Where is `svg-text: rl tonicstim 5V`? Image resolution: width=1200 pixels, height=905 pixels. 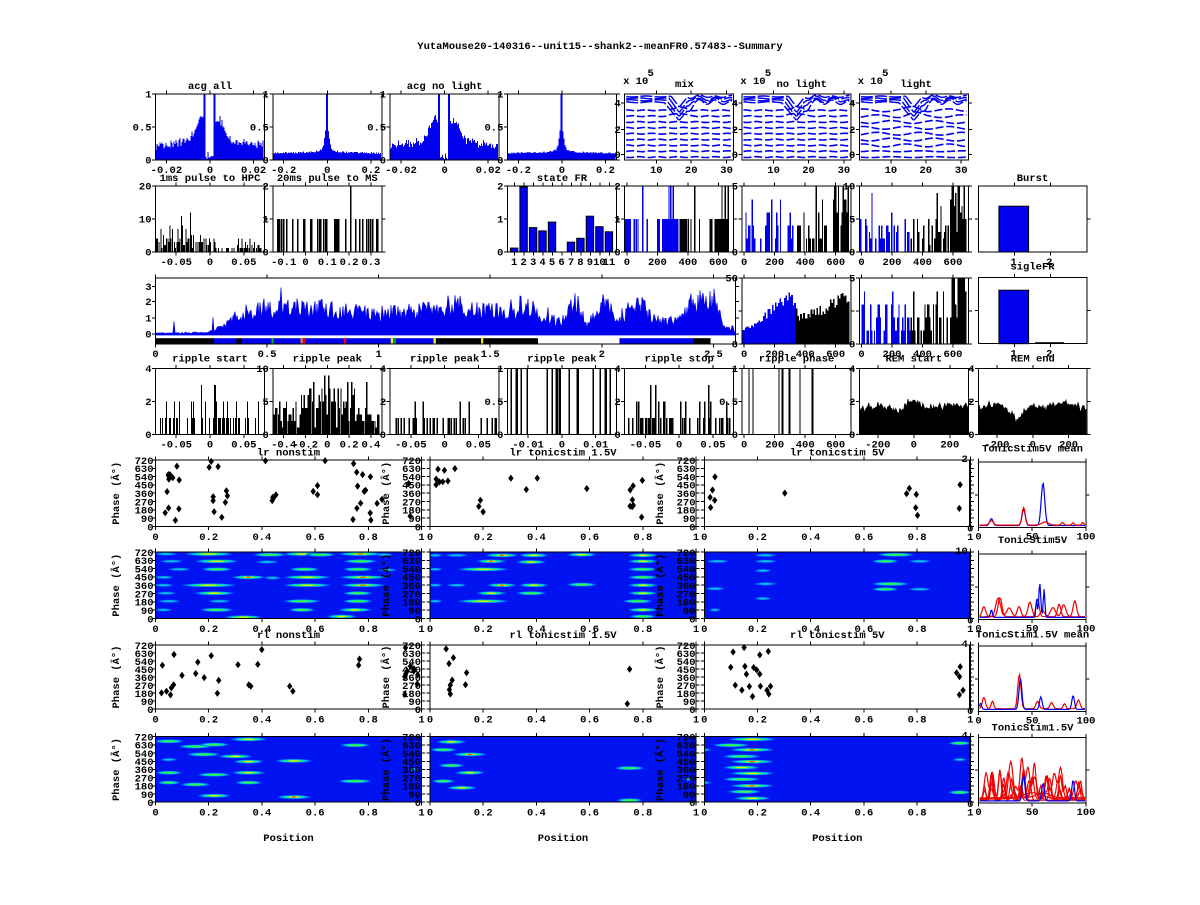 svg-text: rl tonicstim 5V is located at coordinates (837, 636).